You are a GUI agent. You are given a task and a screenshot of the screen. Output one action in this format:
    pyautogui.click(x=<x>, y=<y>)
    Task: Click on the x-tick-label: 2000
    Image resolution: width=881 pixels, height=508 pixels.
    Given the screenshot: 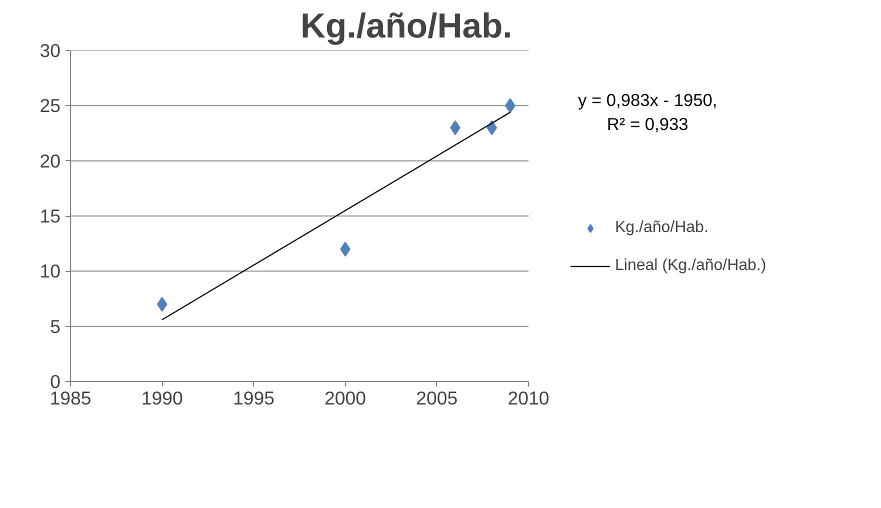 What is the action you would take?
    pyautogui.click(x=345, y=398)
    